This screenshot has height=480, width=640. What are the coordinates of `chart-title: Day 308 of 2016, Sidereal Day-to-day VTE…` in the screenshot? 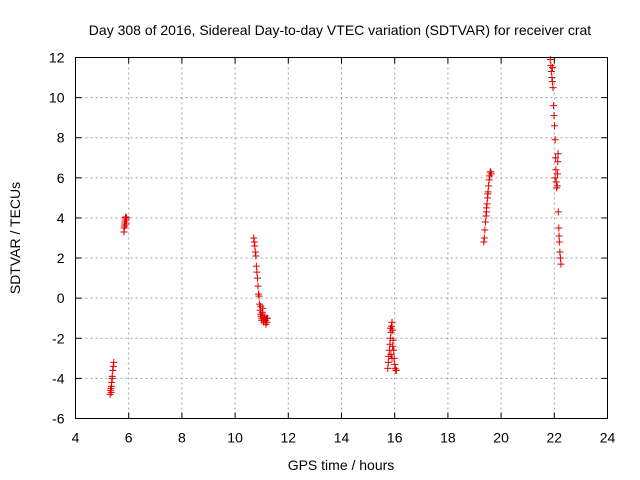 It's located at (340, 30).